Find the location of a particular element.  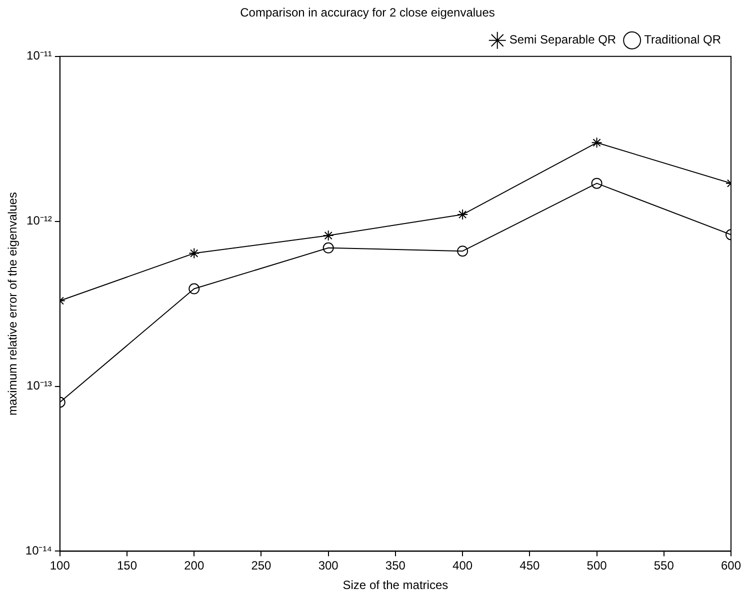

y-tick-label: 10⁻¹⁴ is located at coordinates (38, 551).